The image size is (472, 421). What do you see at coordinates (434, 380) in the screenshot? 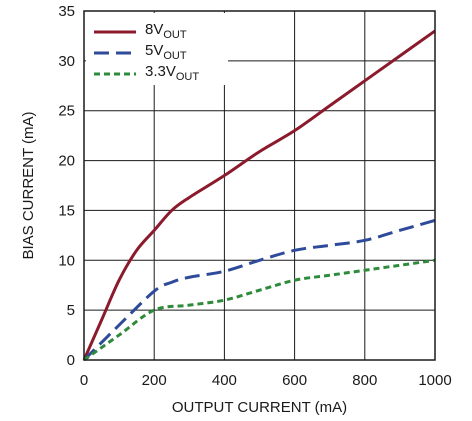
I see `x-tick-label-5: 1000` at bounding box center [434, 380].